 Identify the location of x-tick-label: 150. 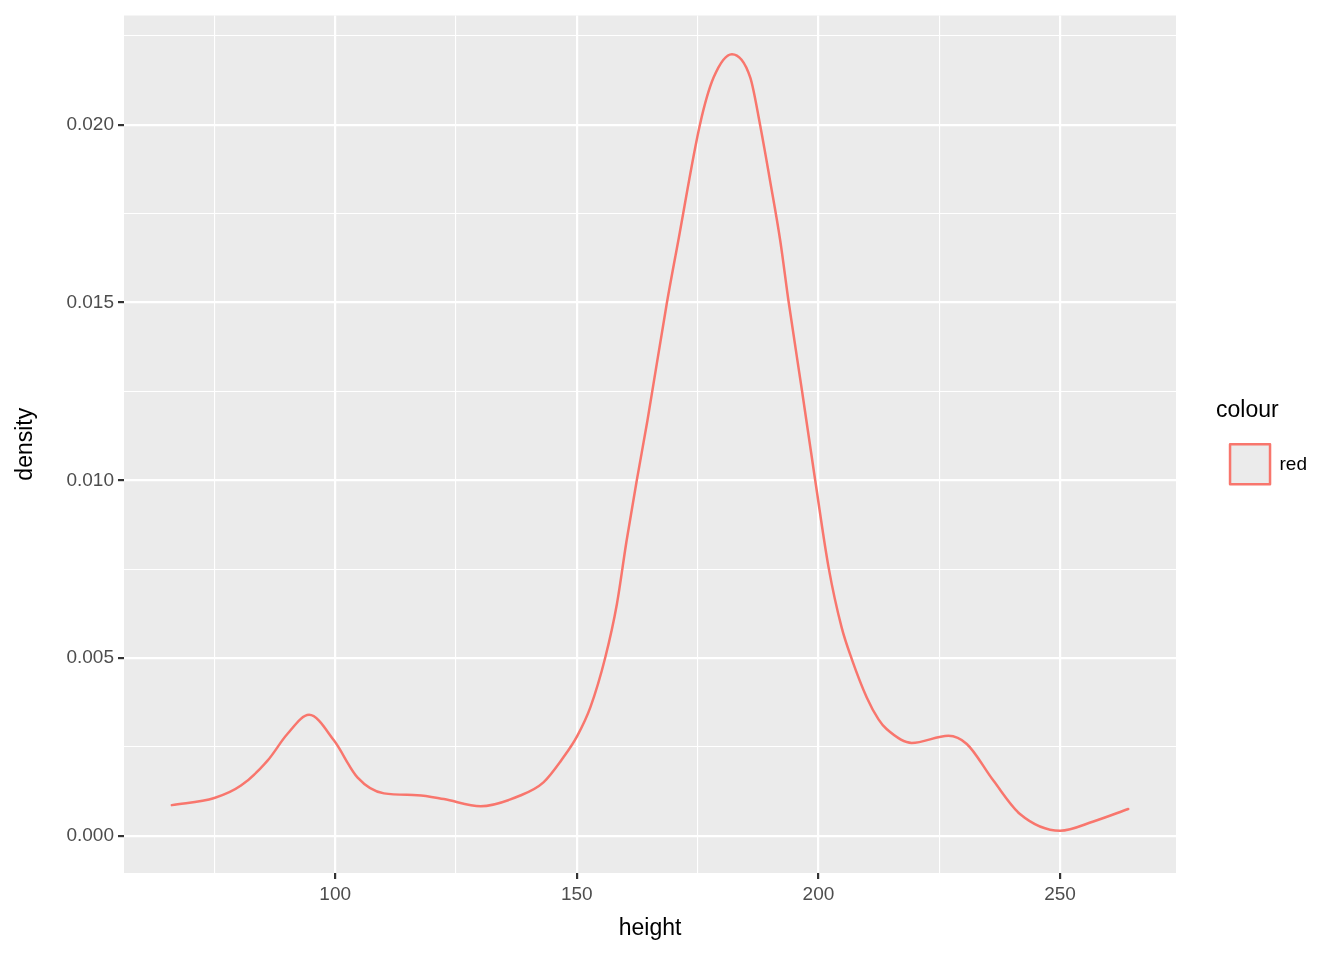
(576, 893).